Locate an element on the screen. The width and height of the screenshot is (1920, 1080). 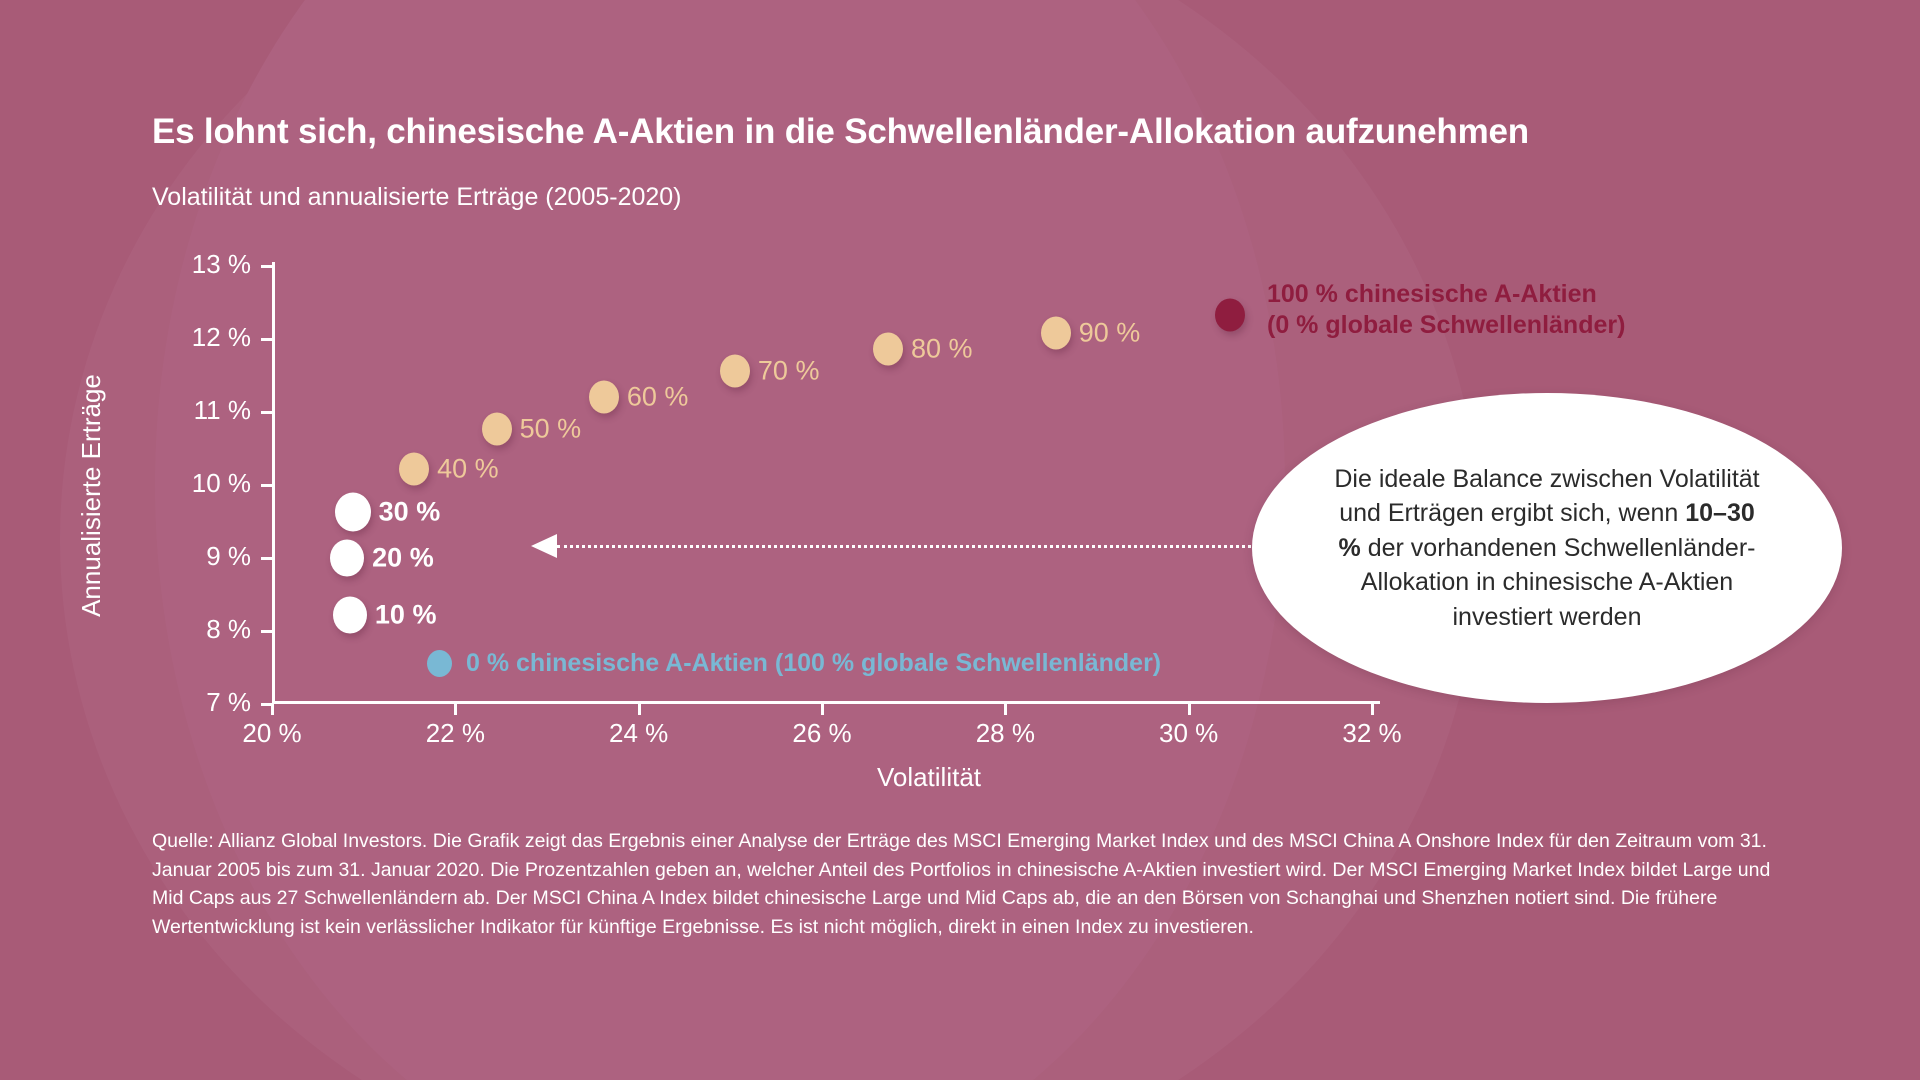
data-point-80-percent is located at coordinates (888, 349).